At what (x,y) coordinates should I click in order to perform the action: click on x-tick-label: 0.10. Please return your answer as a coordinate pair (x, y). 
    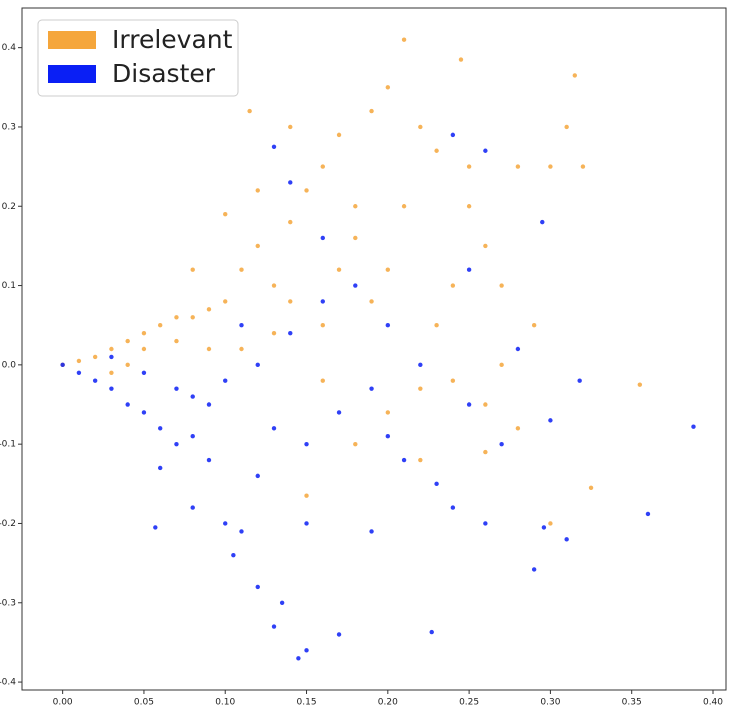
    Looking at the image, I should click on (225, 703).